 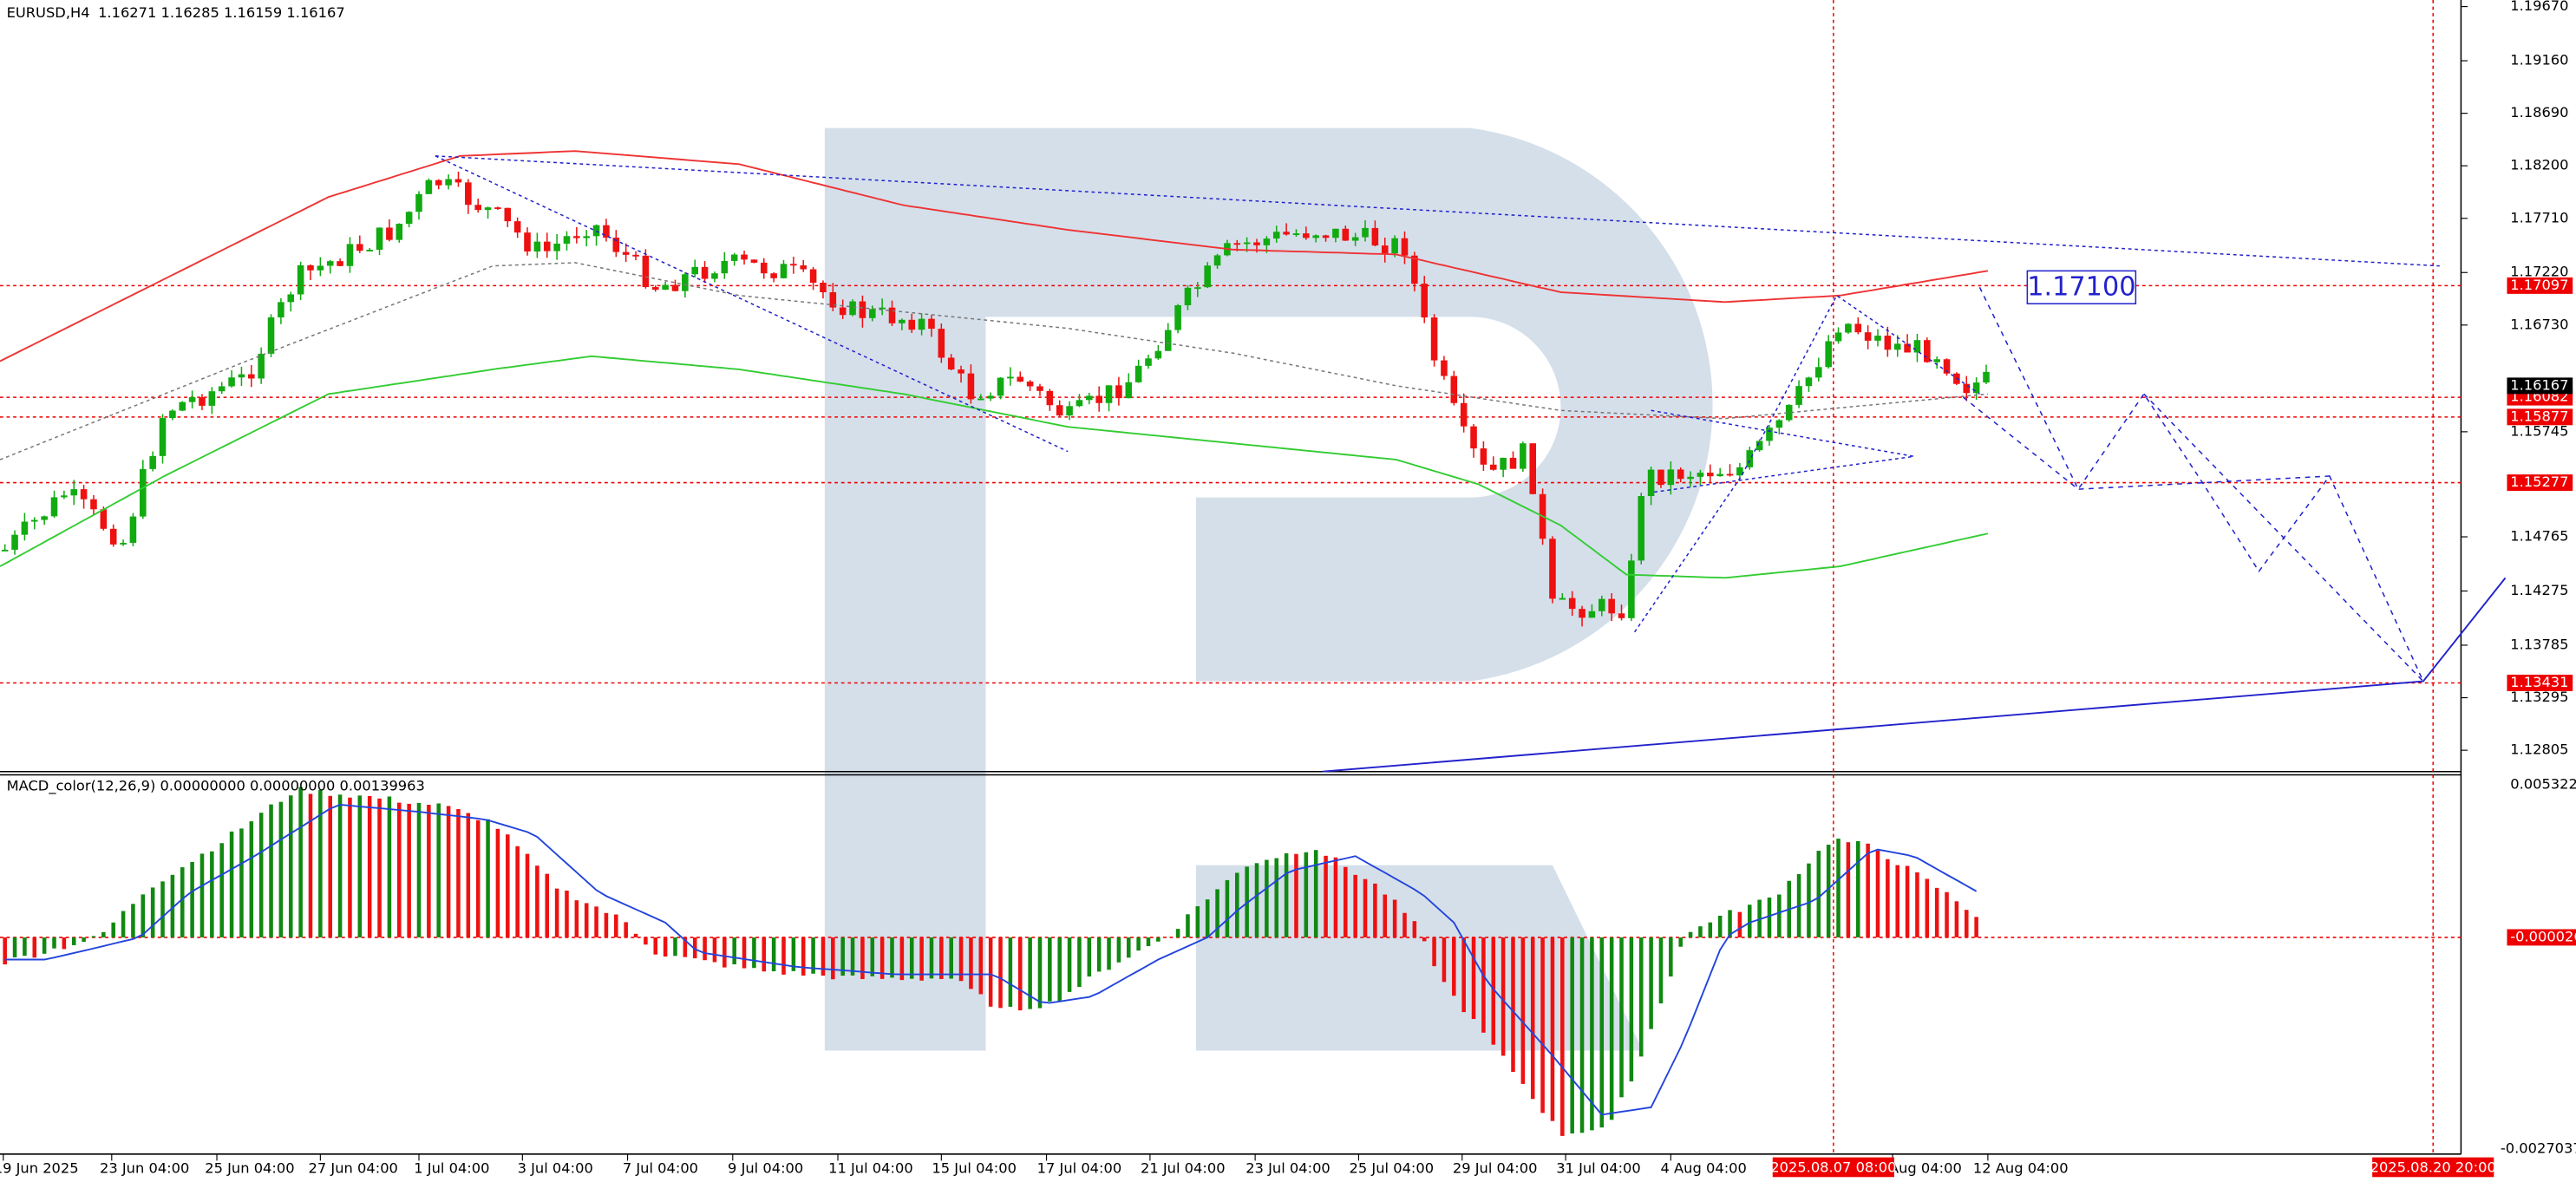 What do you see at coordinates (1392, 1168) in the screenshot?
I see `time-label: 25 Jul 04:00` at bounding box center [1392, 1168].